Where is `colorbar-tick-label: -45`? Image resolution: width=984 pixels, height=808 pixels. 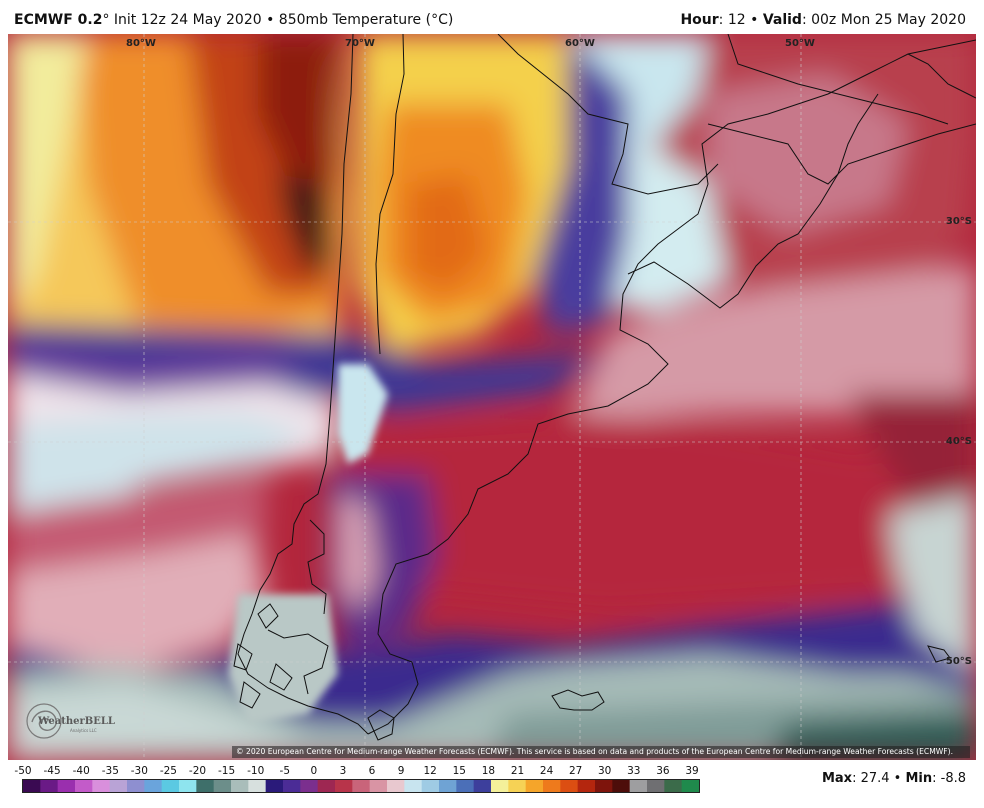 colorbar-tick-label: -45 is located at coordinates (52, 771).